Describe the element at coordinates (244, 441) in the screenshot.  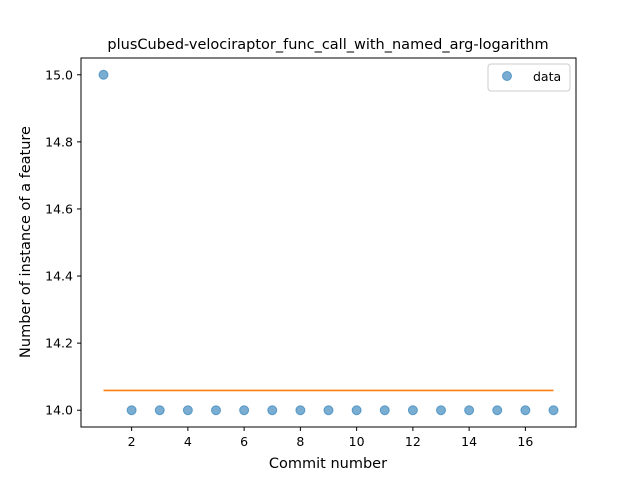
I see `x-tick-label: 6` at that location.